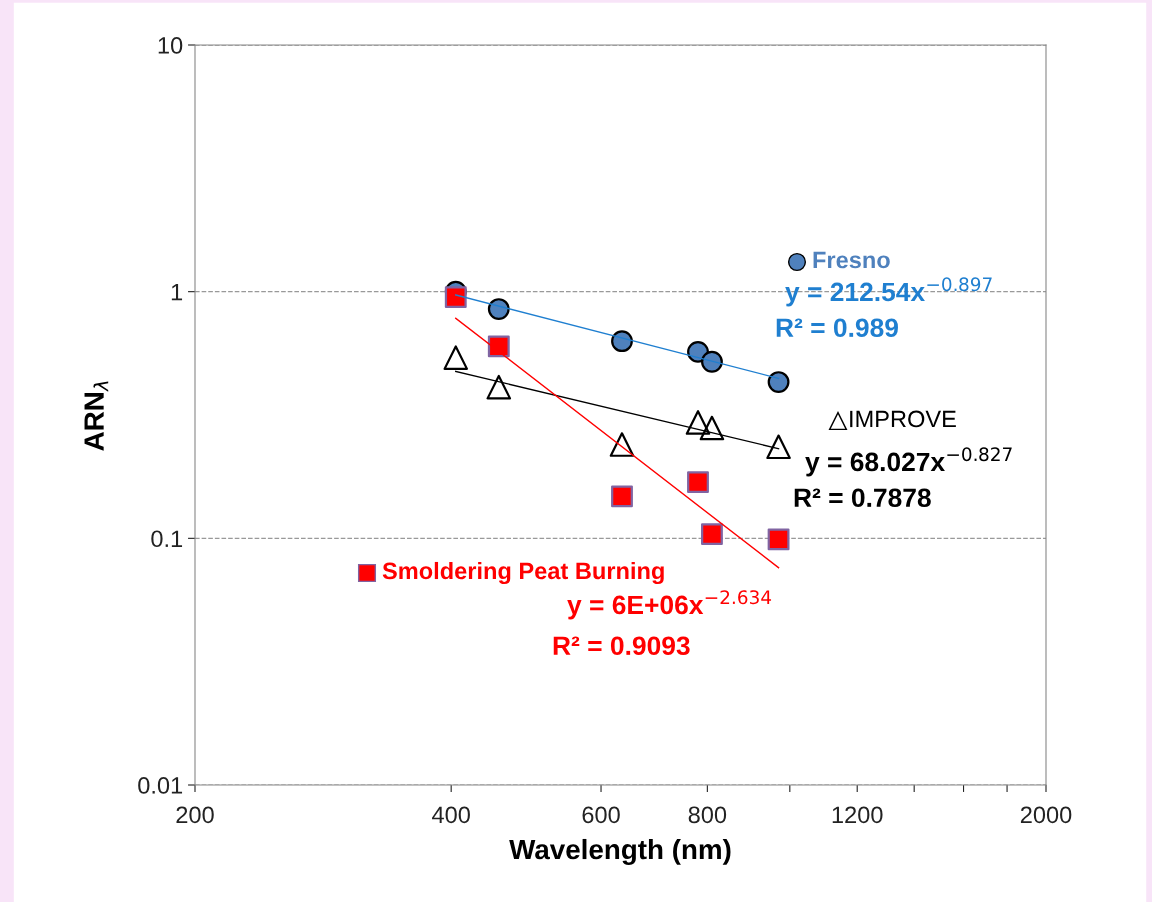 This screenshot has height=902, width=1152. I want to click on x-tick-label: 600, so click(601, 815).